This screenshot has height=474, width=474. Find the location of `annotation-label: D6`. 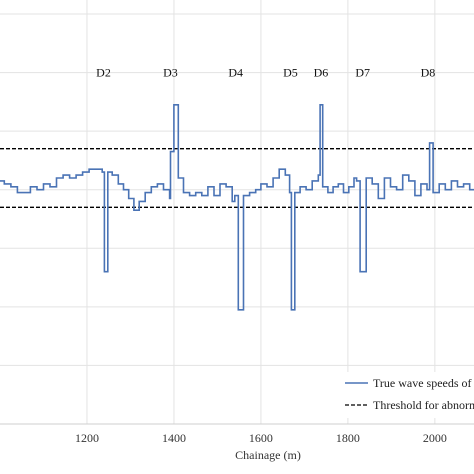

annotation-label: D6 is located at coordinates (321, 73).